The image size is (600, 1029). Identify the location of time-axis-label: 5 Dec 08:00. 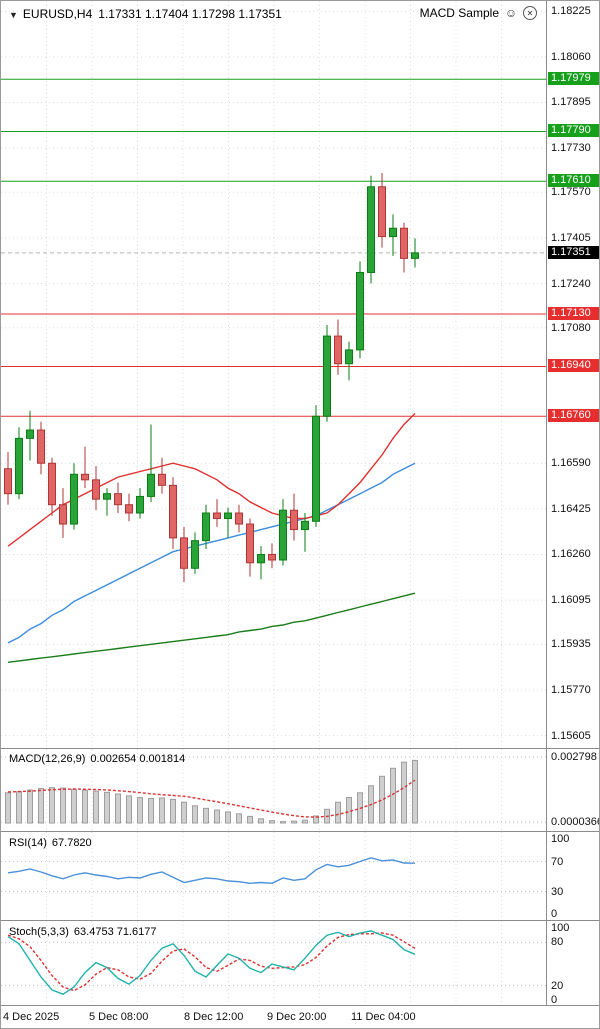
(119, 1017).